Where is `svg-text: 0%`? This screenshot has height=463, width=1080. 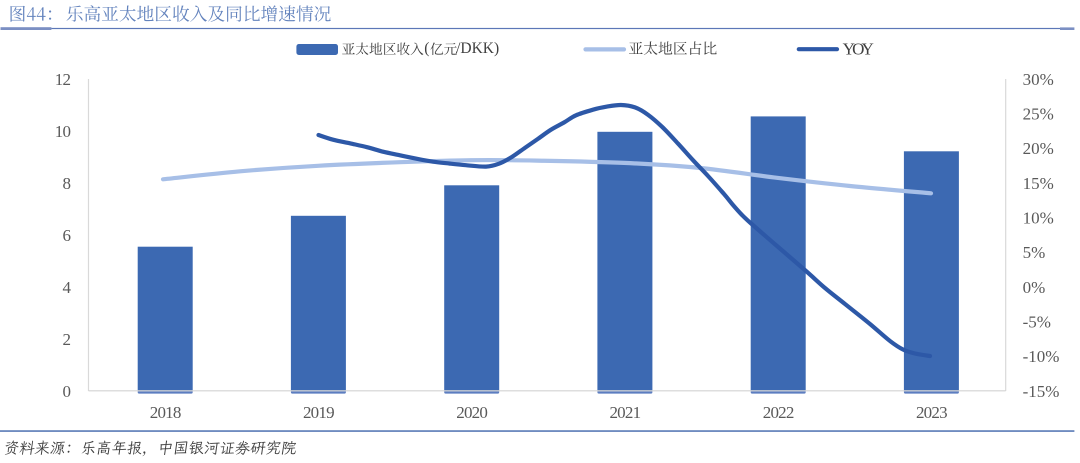 svg-text: 0% is located at coordinates (1034, 287).